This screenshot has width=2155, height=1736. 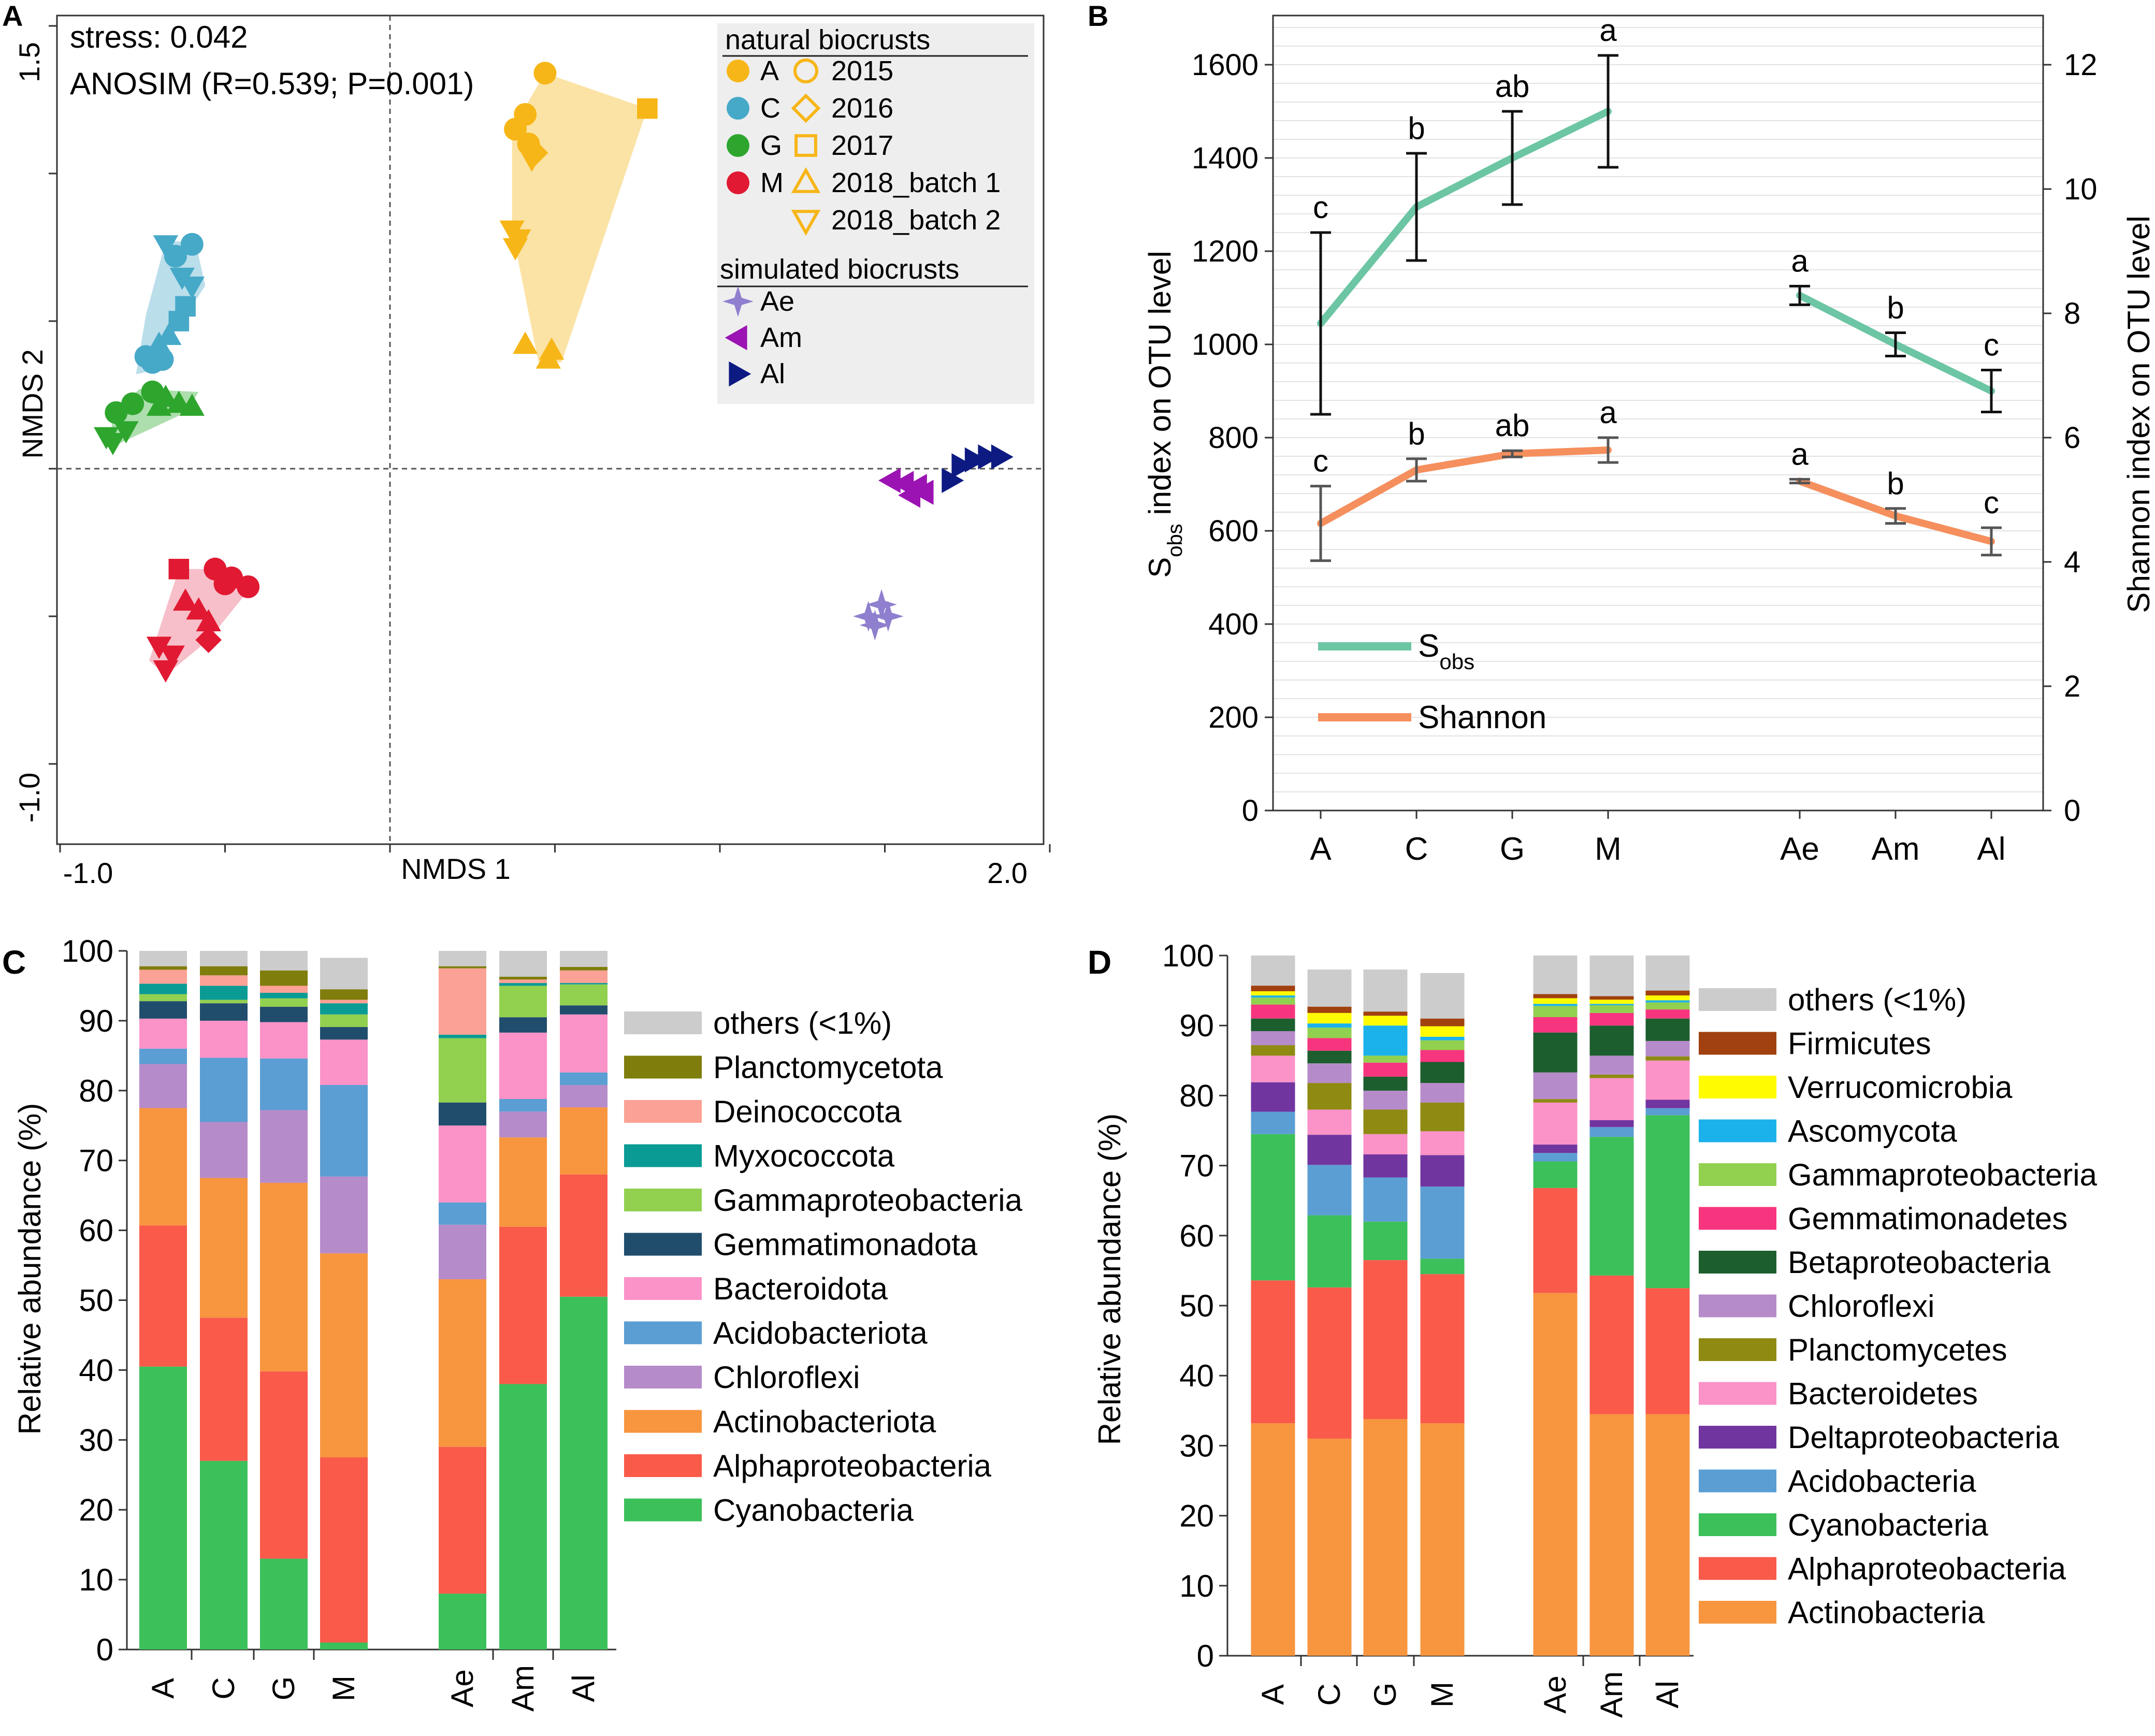 I want to click on bar-A-Actinobacteria, so click(x=1273, y=1539).